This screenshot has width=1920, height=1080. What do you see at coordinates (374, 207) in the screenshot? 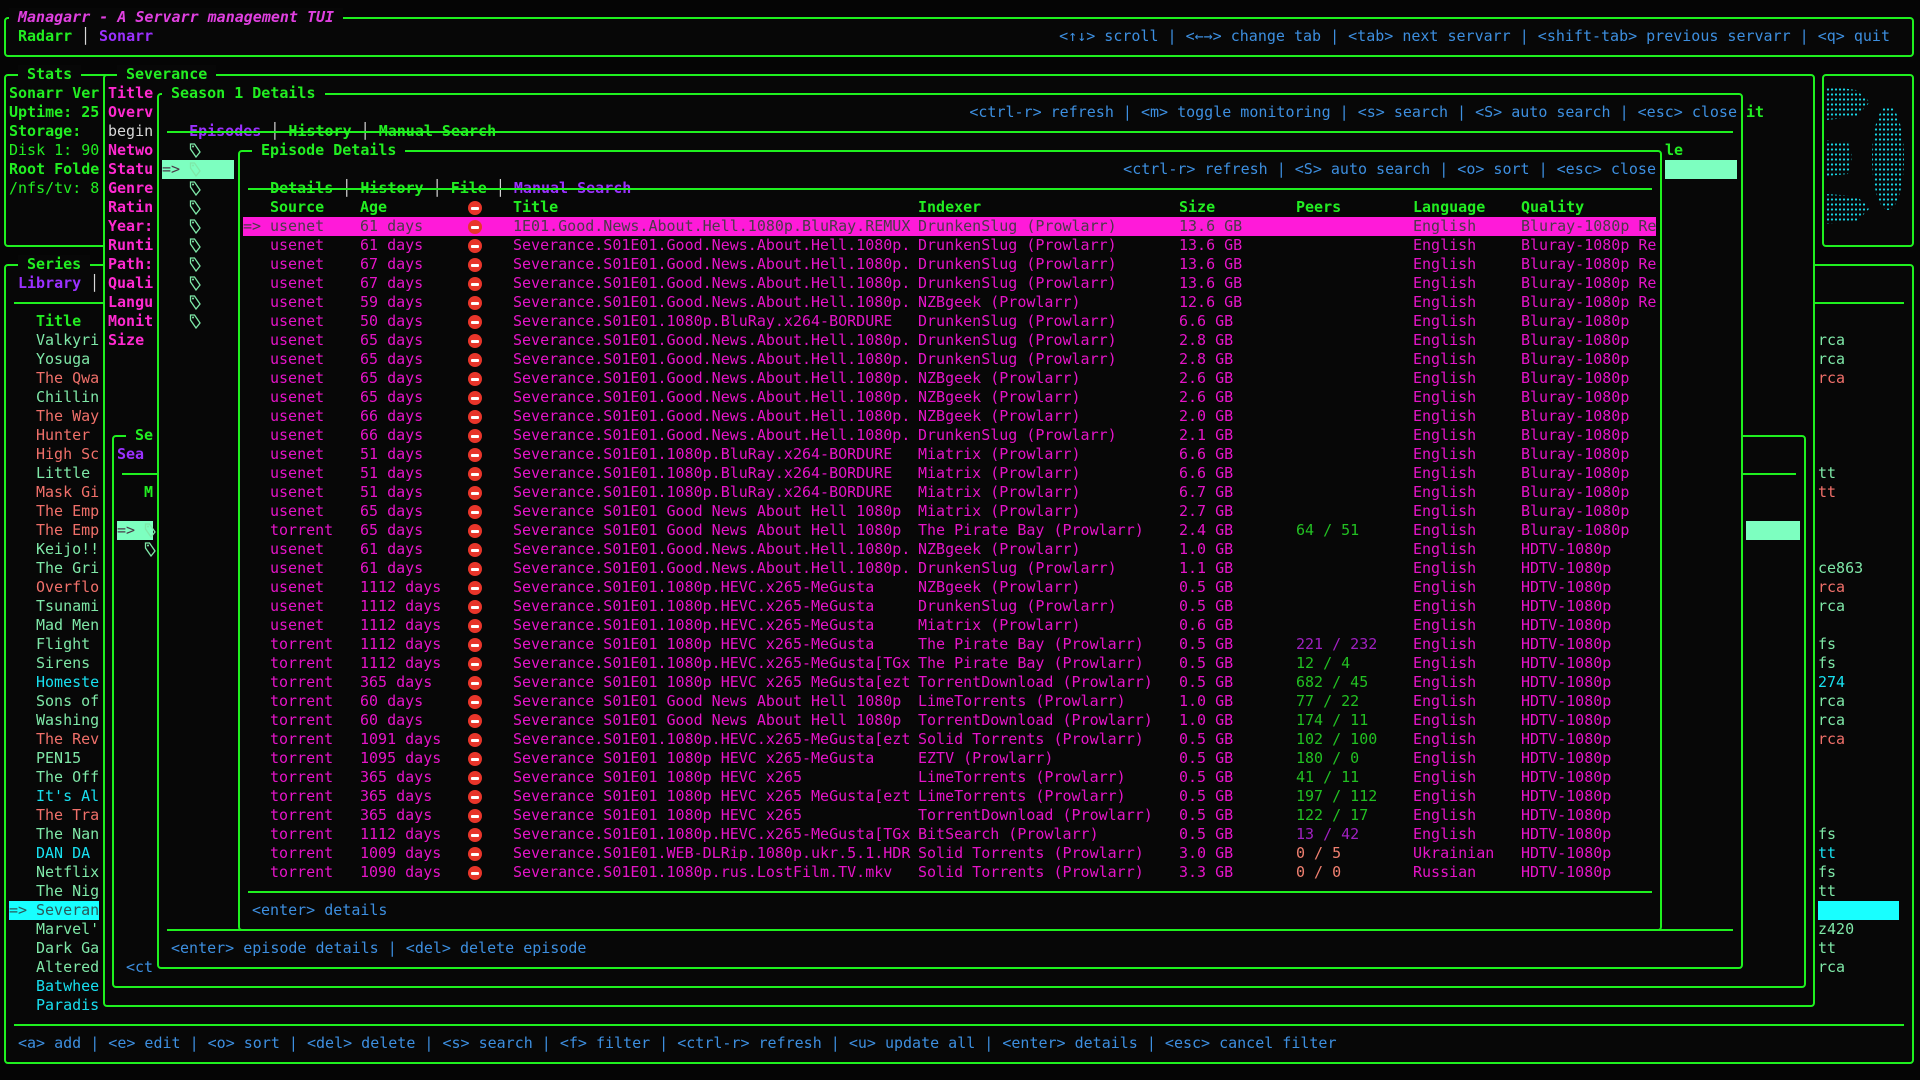
I see `column-header-age: Age` at bounding box center [374, 207].